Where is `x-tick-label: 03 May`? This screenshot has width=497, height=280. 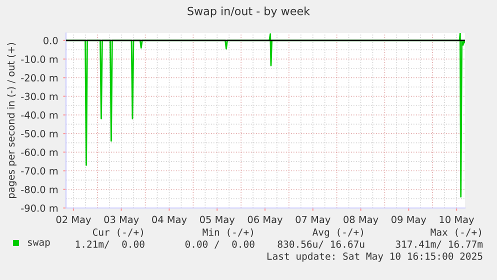
x-tick-label: 03 May is located at coordinates (121, 221).